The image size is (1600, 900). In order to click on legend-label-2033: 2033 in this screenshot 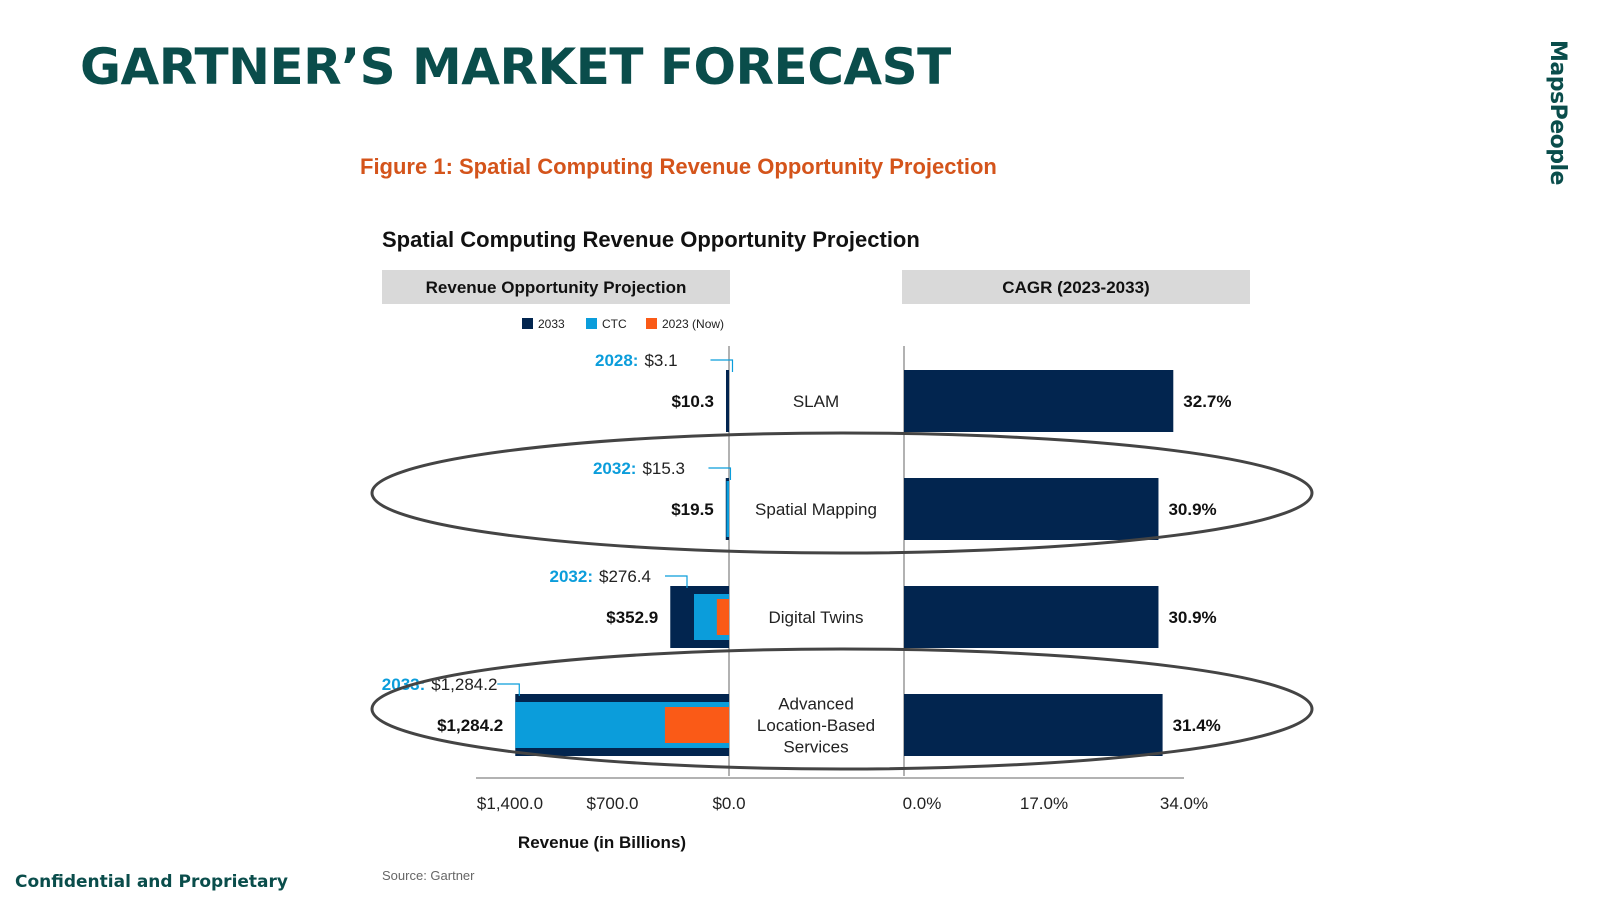, I will do `click(551, 324)`.